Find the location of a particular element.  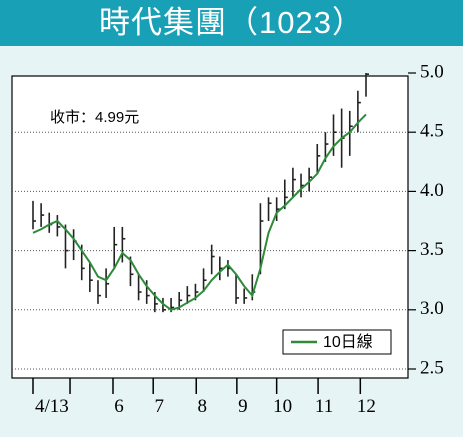

x-tick-label: 7 is located at coordinates (159, 406).